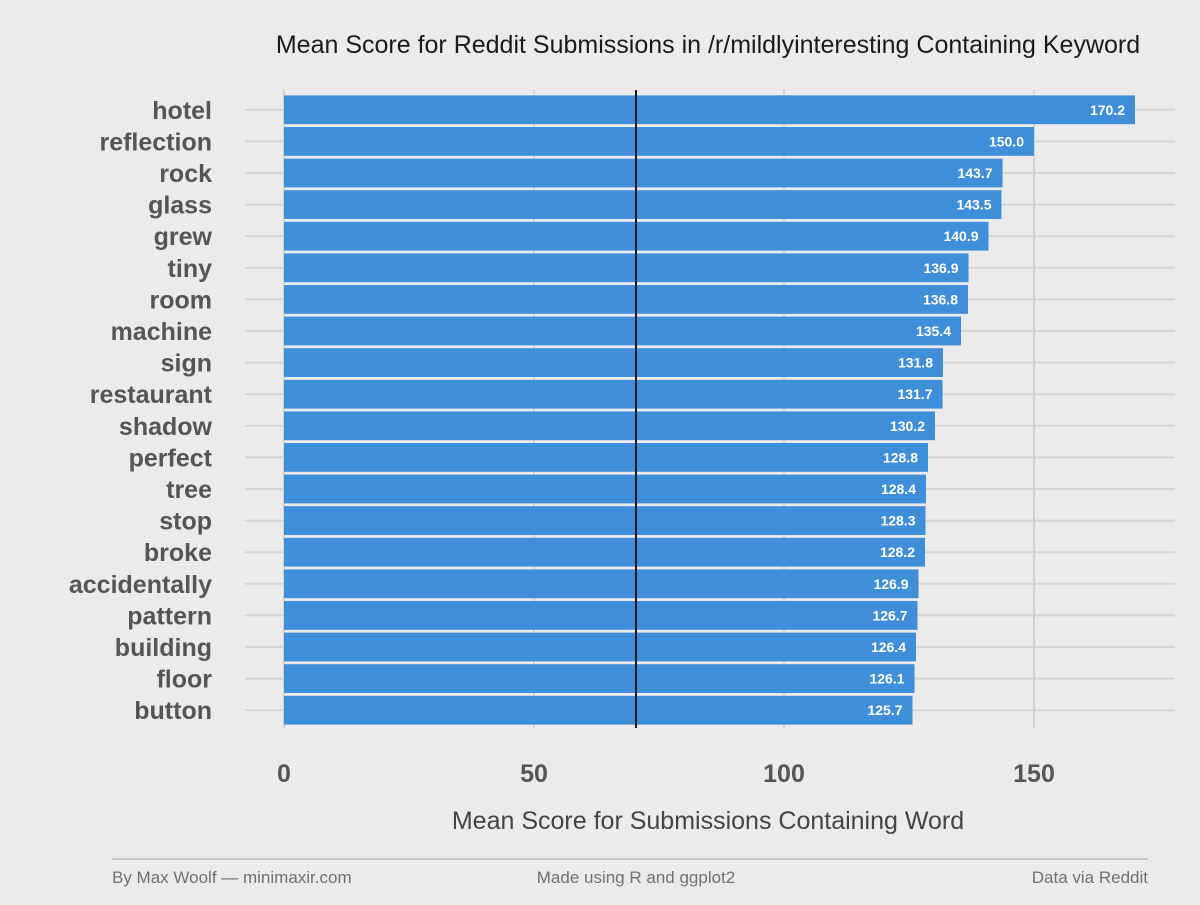  Describe the element at coordinates (183, 237) in the screenshot. I see `category-label-grew: grew` at that location.